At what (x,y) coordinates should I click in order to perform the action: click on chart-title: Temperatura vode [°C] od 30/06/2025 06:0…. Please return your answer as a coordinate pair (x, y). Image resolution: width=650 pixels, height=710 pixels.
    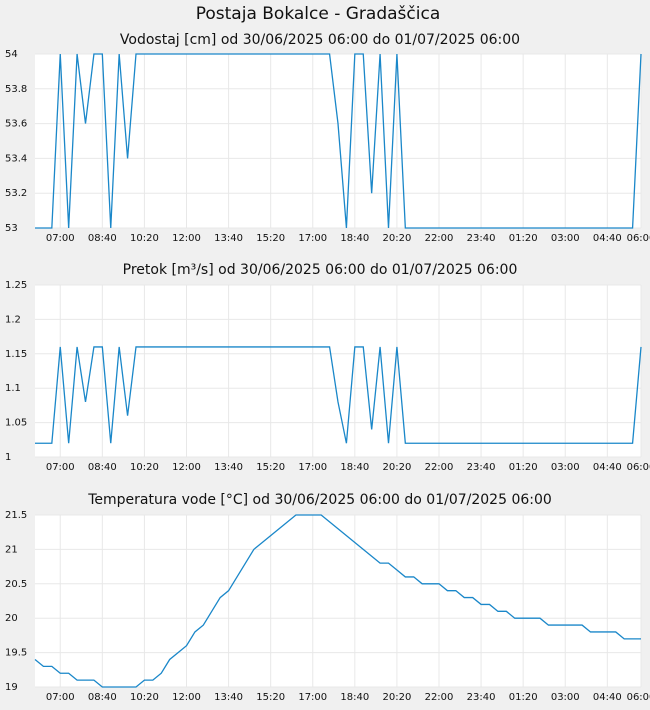
    Looking at the image, I should click on (319, 500).